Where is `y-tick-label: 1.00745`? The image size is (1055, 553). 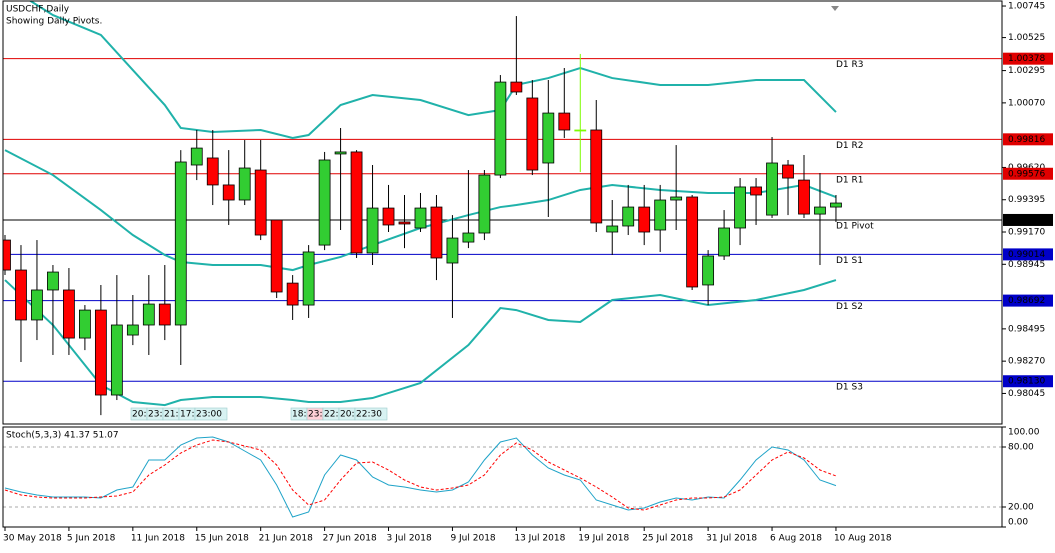
y-tick-label: 1.00745 is located at coordinates (1026, 7).